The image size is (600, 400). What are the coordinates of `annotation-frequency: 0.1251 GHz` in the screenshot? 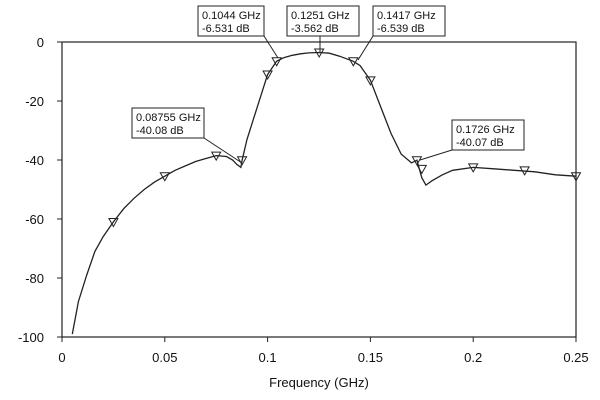 It's located at (320, 16).